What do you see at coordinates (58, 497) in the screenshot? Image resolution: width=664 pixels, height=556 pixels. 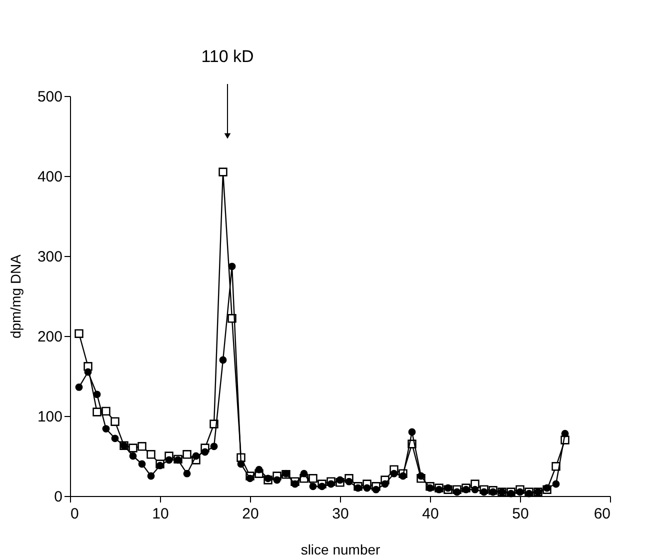 I see `y-tick-label: 0` at bounding box center [58, 497].